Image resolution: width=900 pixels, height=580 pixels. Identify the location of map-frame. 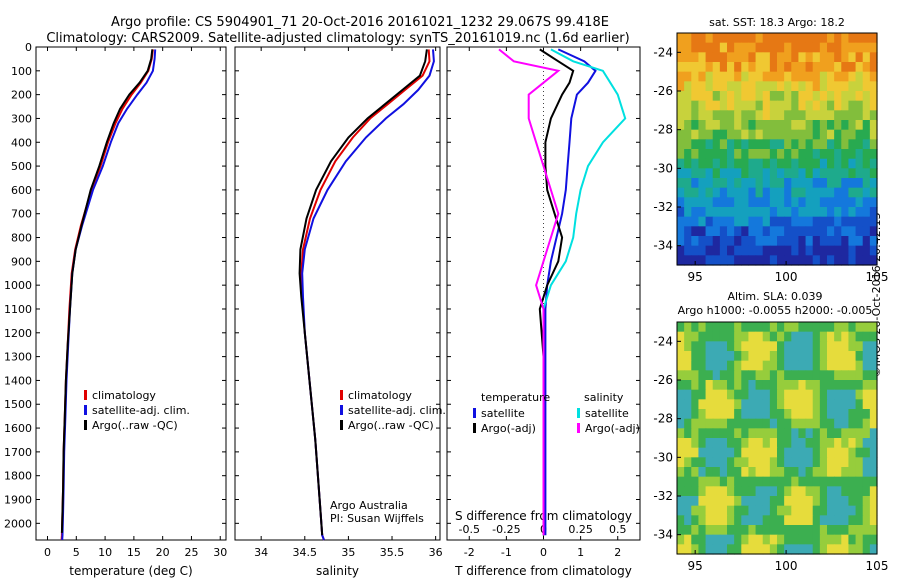
(777, 149).